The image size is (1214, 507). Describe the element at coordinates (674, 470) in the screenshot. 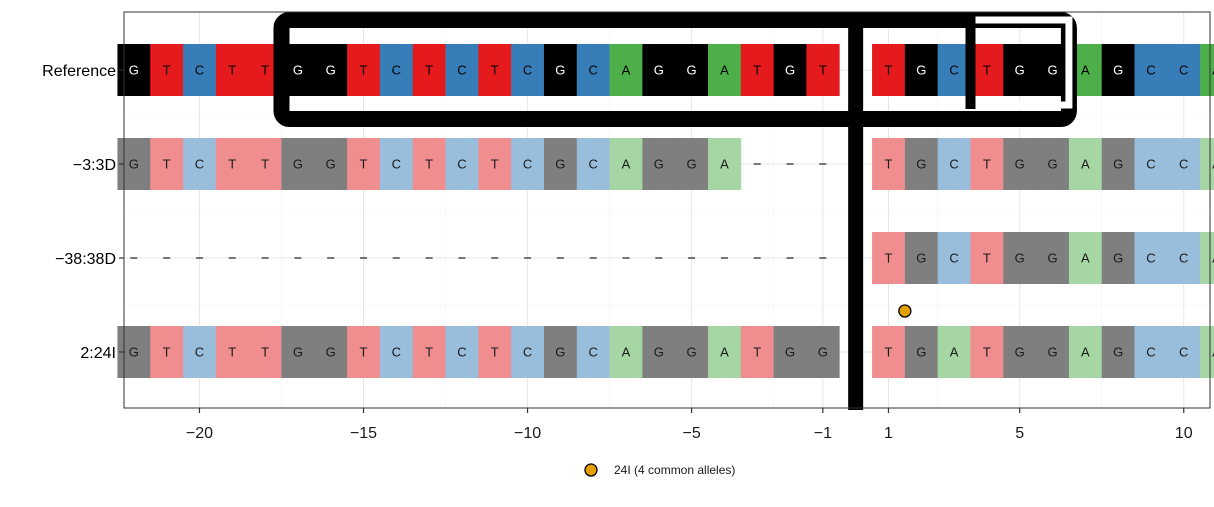

I see `legend-label: 24I (4 common alleles)` at that location.